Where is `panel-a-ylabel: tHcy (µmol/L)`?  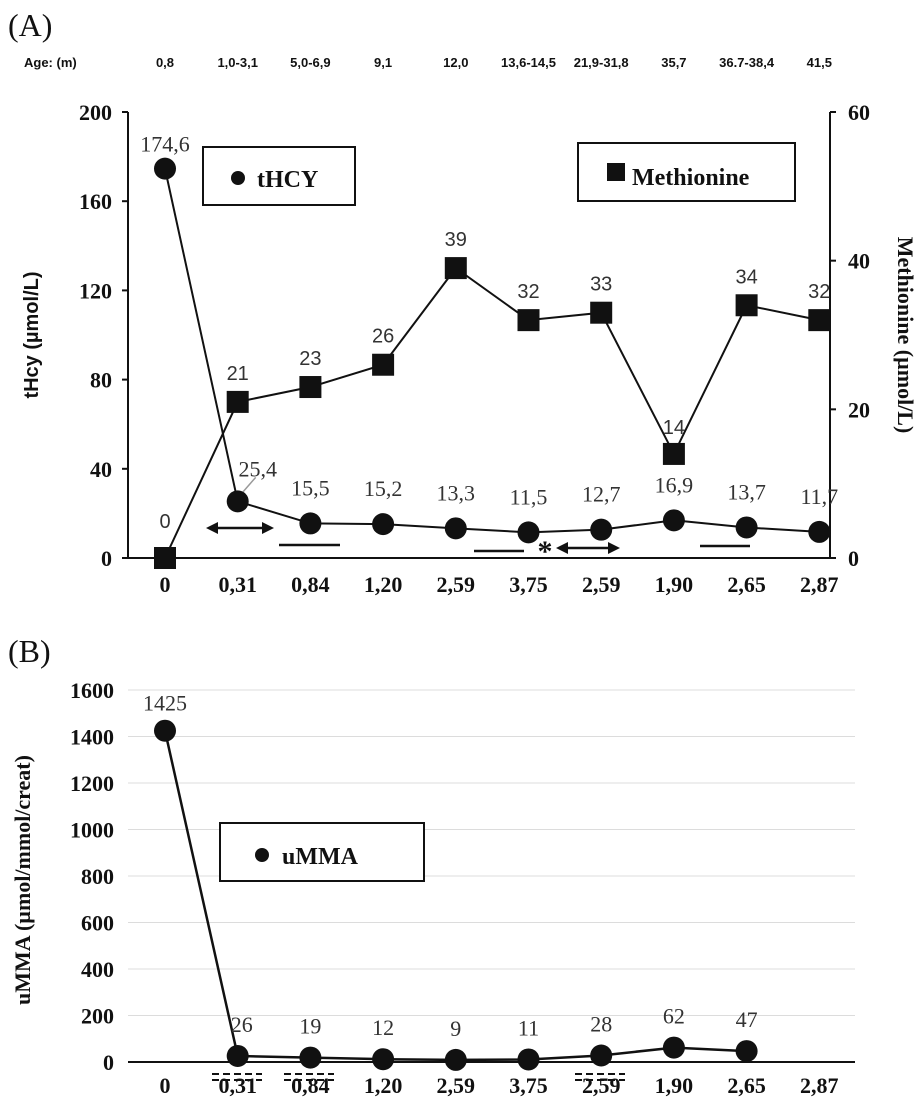
panel-a-ylabel: tHcy (µmol/L) is located at coordinates (32, 334).